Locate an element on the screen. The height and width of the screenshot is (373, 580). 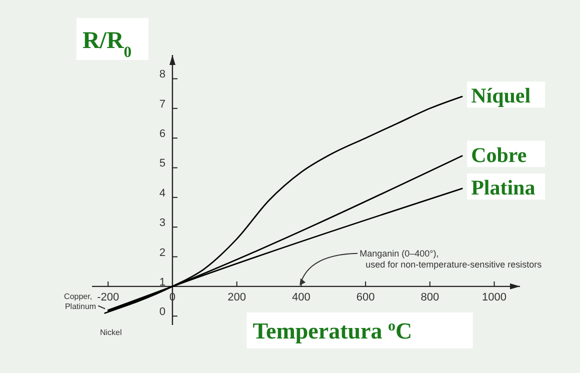
series-label: Níquel is located at coordinates (501, 96).